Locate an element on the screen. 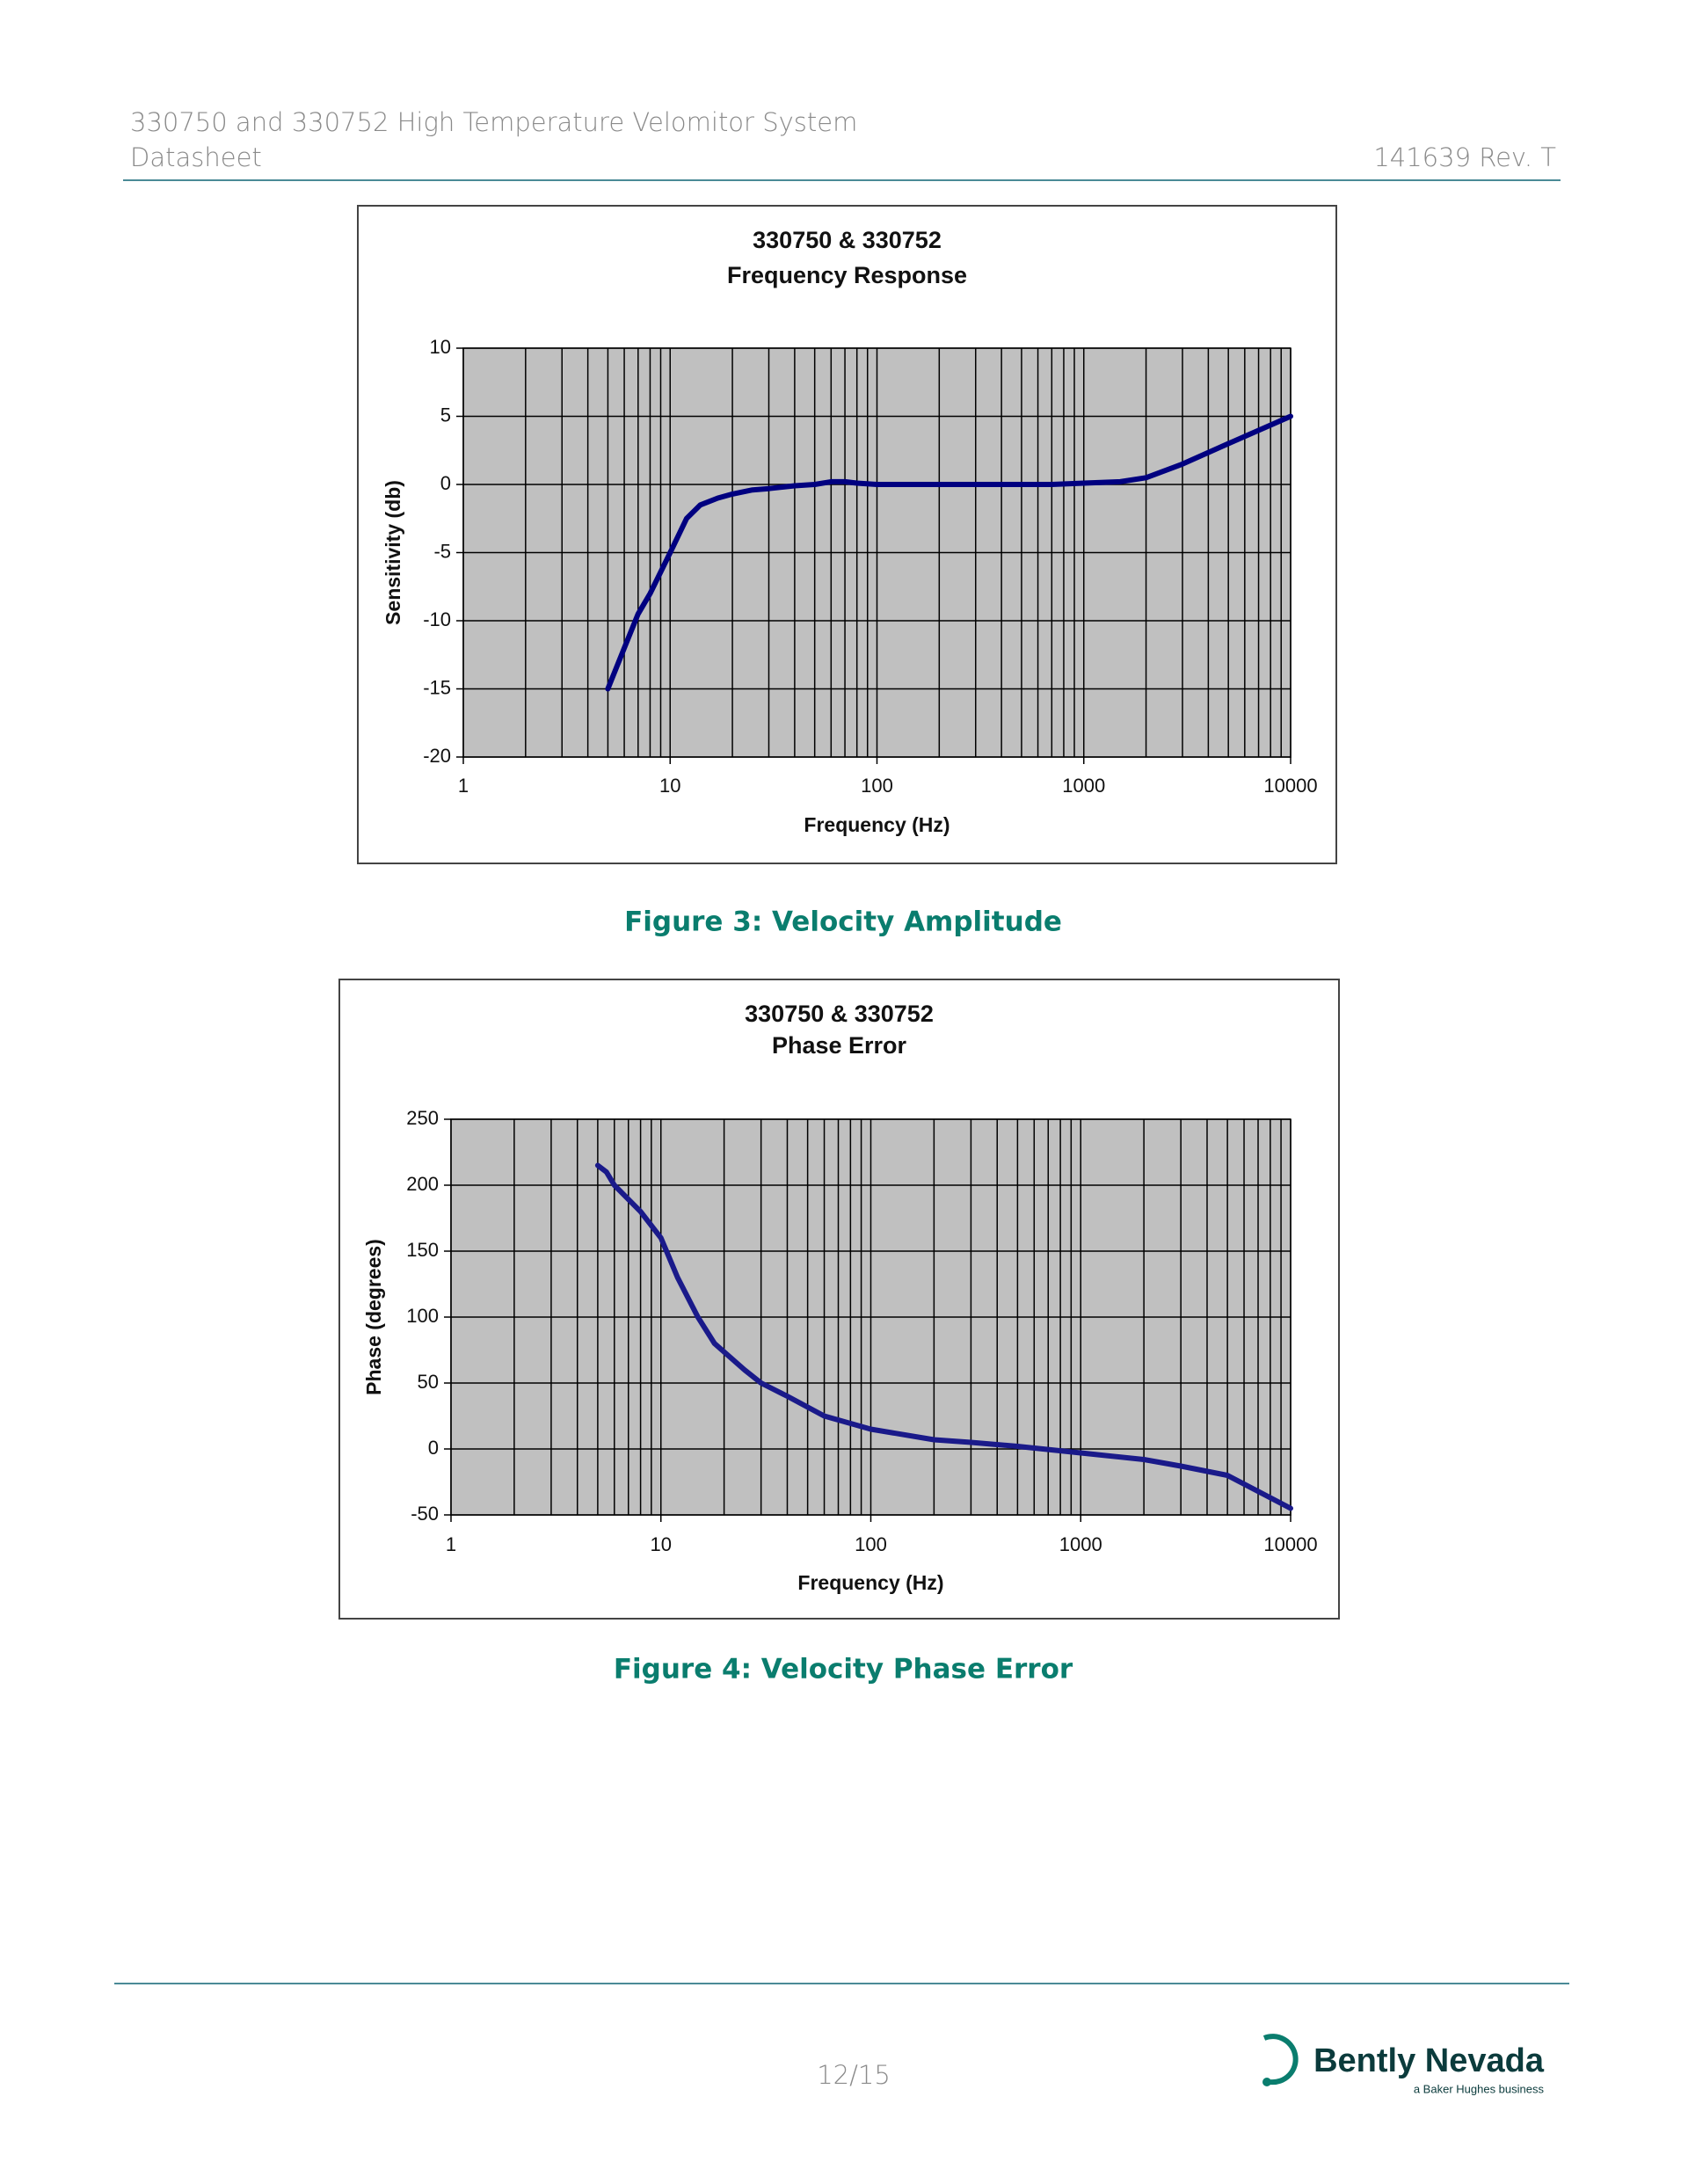 This screenshot has width=1688, height=2184. caption: Figure 3: Velocity Amplitude is located at coordinates (843, 922).